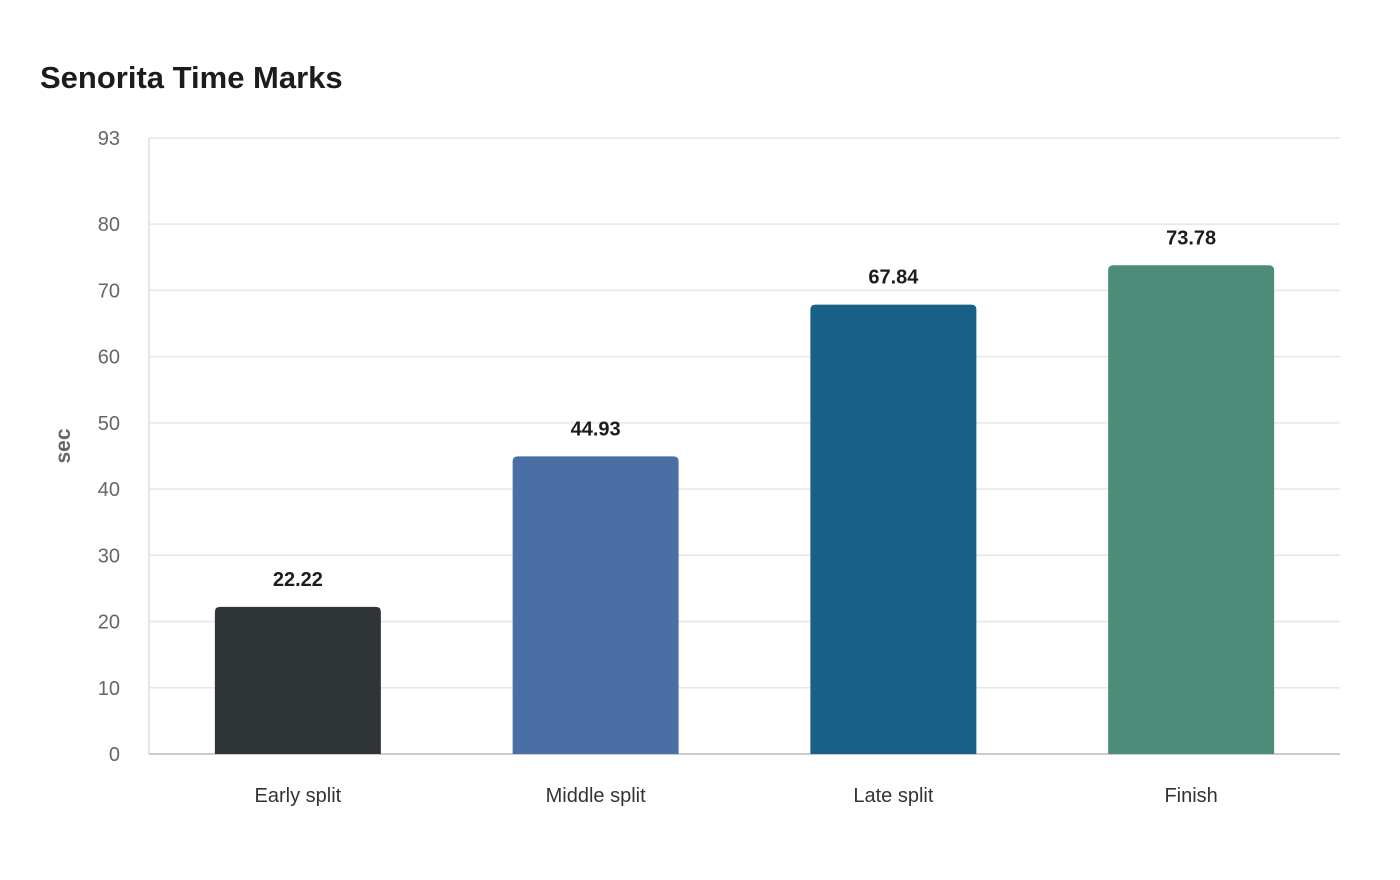 This screenshot has height=880, width=1400. I want to click on y-tick-label: 80, so click(109, 225).